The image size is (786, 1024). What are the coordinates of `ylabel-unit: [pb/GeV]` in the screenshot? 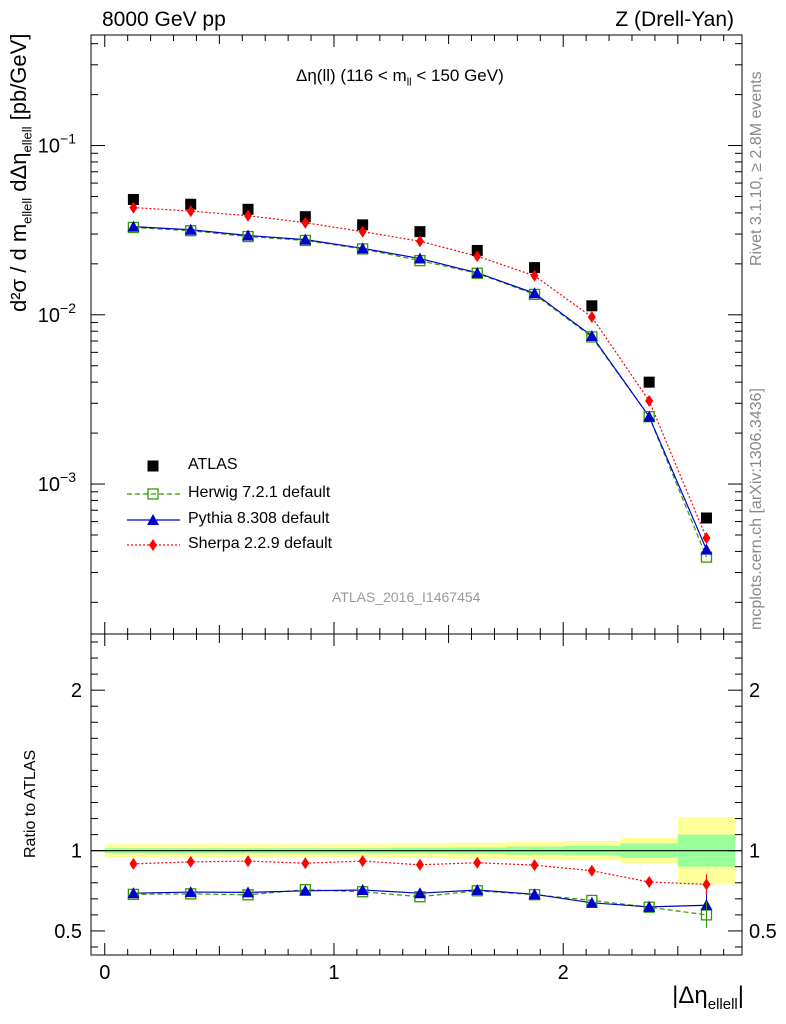 It's located at (18, 77).